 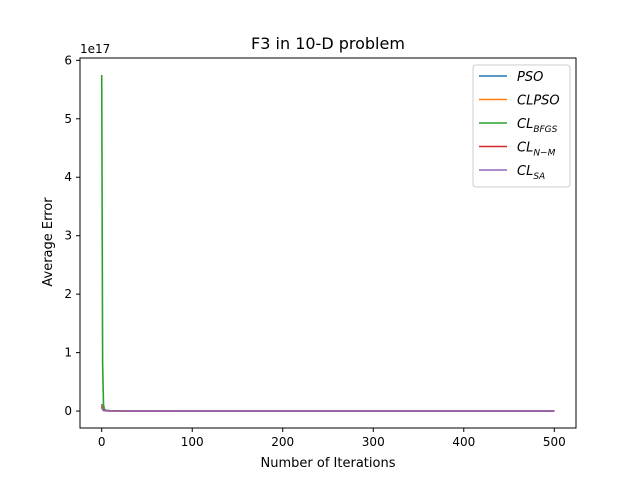 What do you see at coordinates (328, 463) in the screenshot?
I see `x-axis-label: Number of Iterations` at bounding box center [328, 463].